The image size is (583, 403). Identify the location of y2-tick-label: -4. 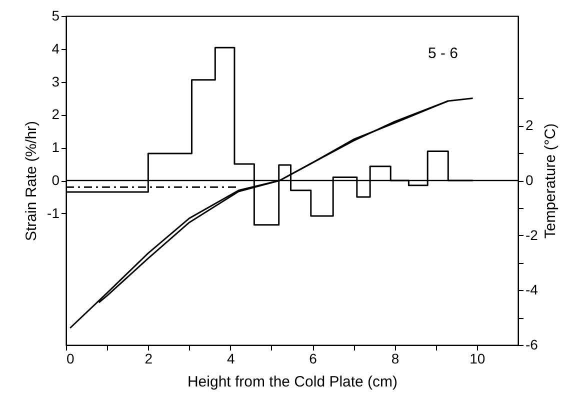
(532, 290).